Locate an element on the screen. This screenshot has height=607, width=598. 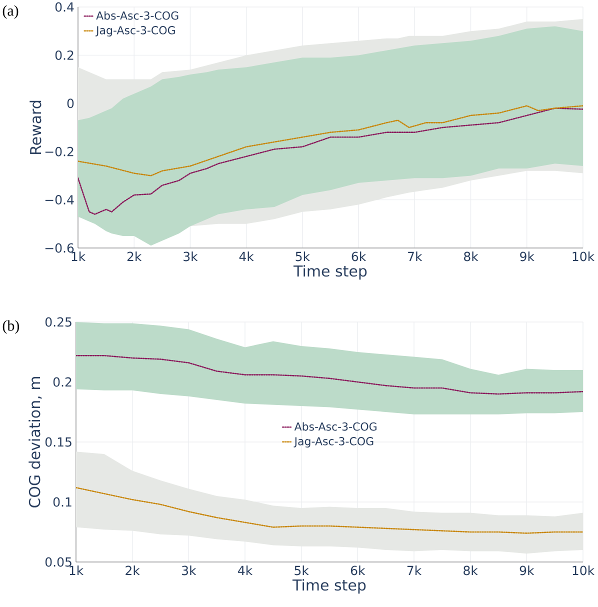
y-tick-label: 0.1 is located at coordinates (62, 502).